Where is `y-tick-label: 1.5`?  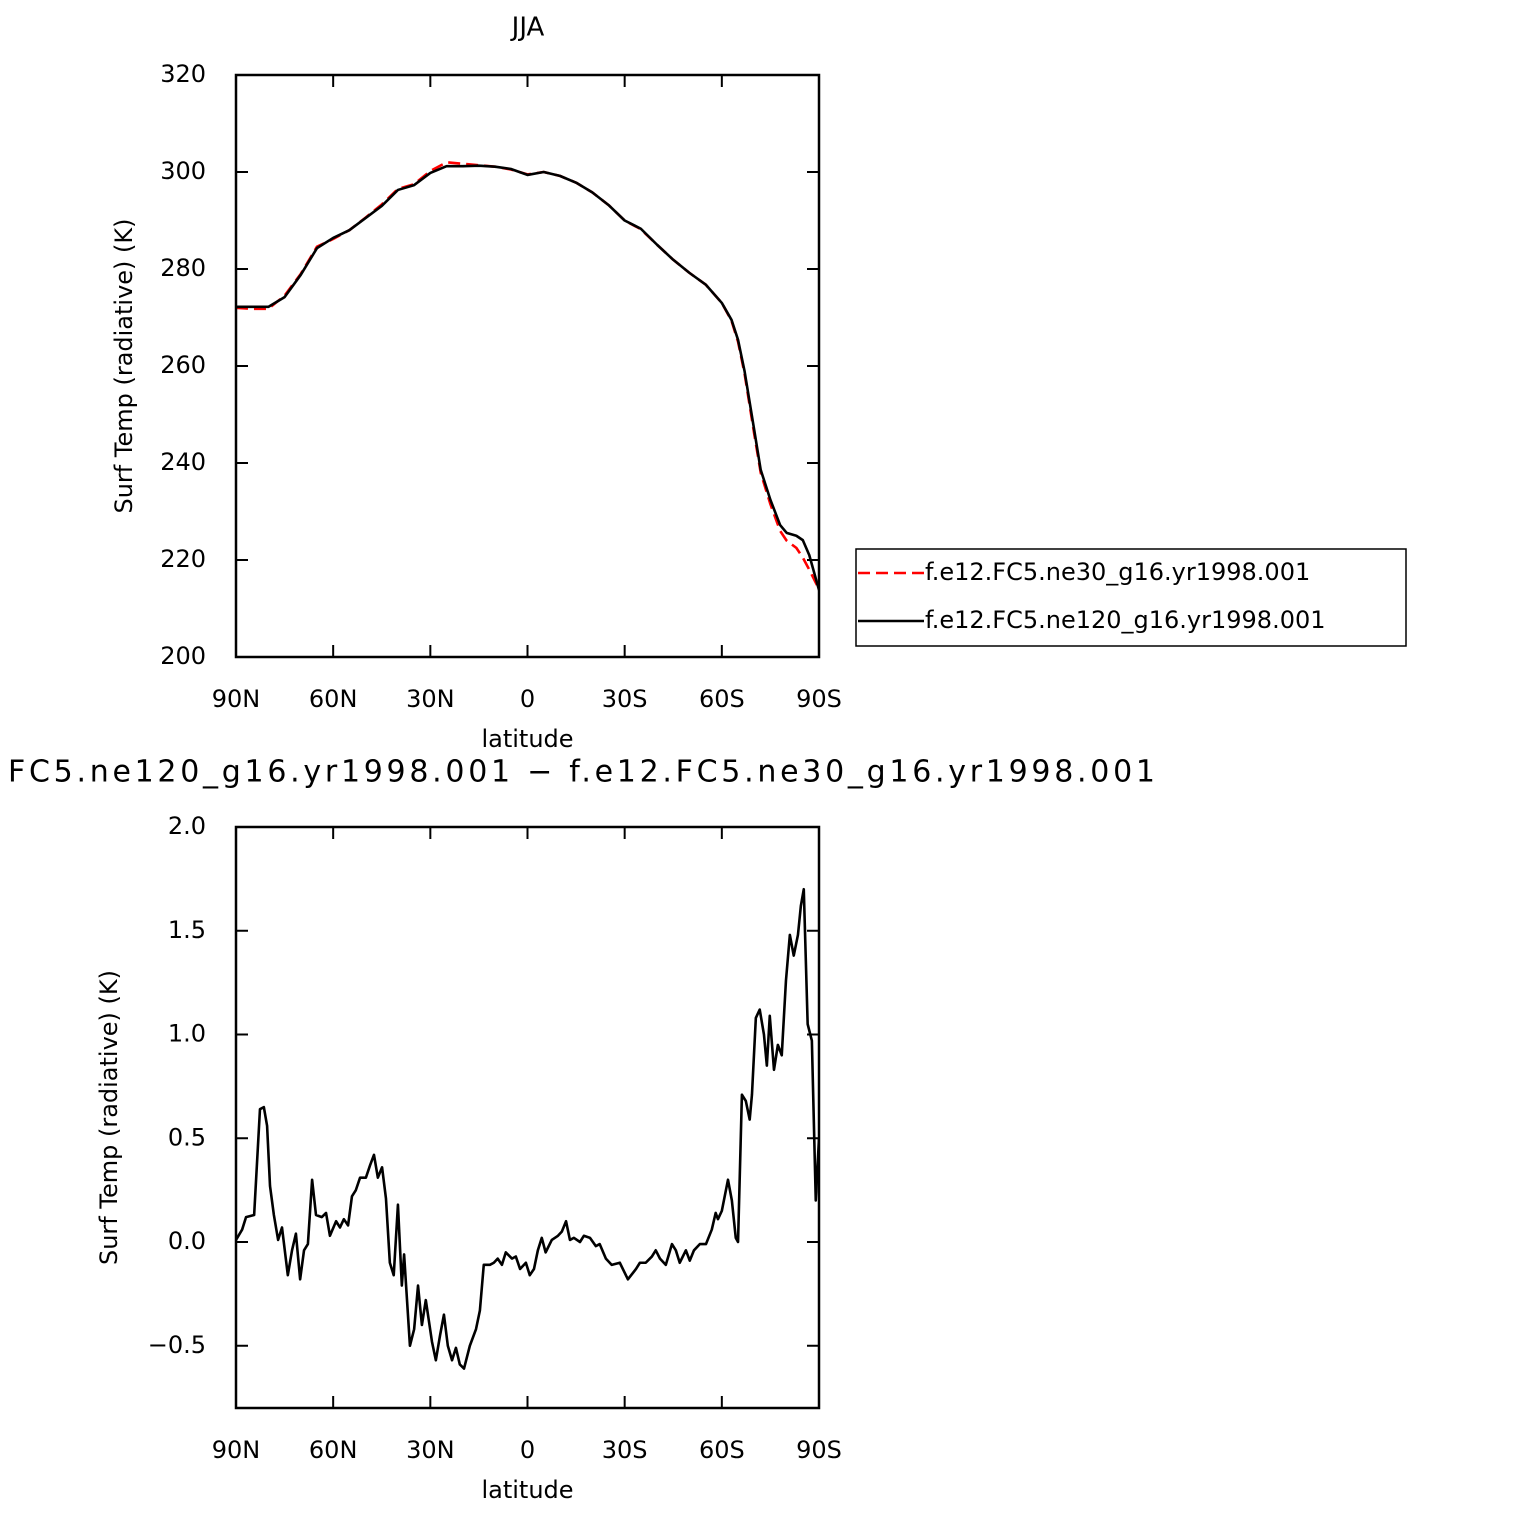 y-tick-label: 1.5 is located at coordinates (187, 930).